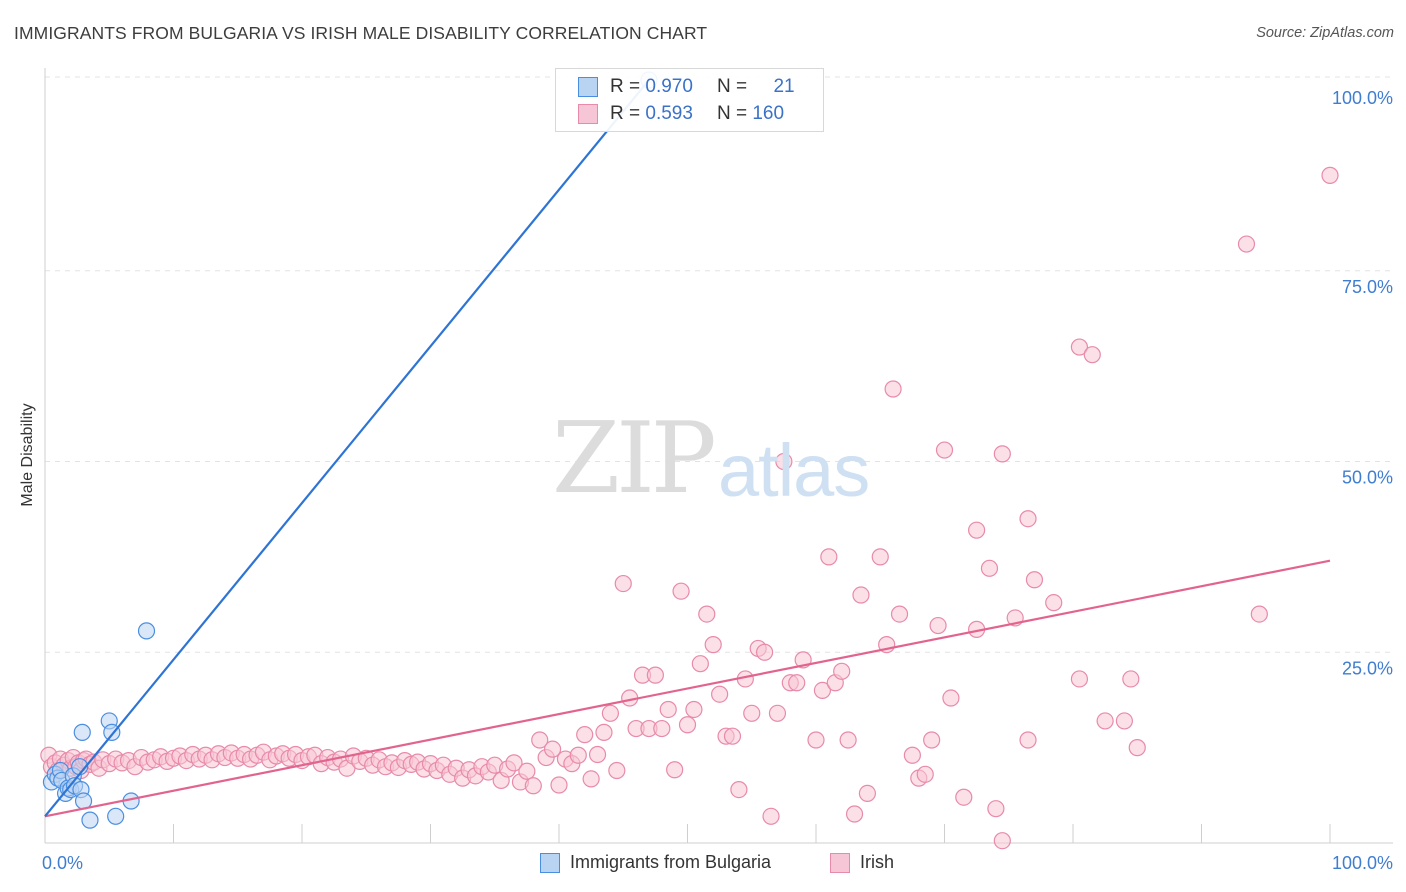 The height and width of the screenshot is (892, 1406). What do you see at coordinates (768, 113) in the screenshot?
I see `legend-n-value: 160` at bounding box center [768, 113].